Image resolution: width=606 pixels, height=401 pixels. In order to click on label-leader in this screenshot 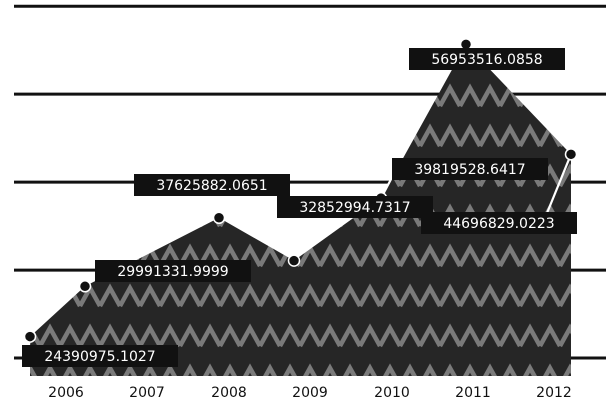, I will do `click(558, 186)`.